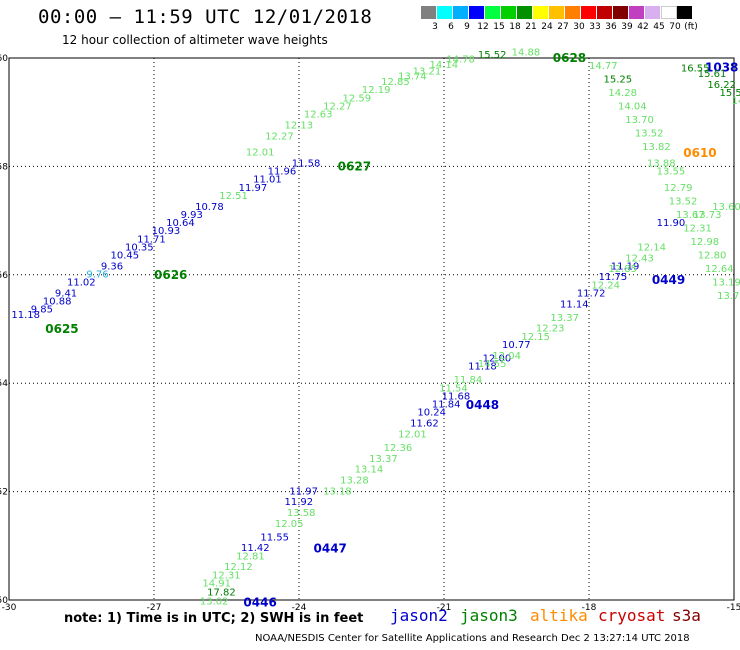 This screenshot has height=650, width=740. I want to click on data-label: 12.64, so click(719, 269).